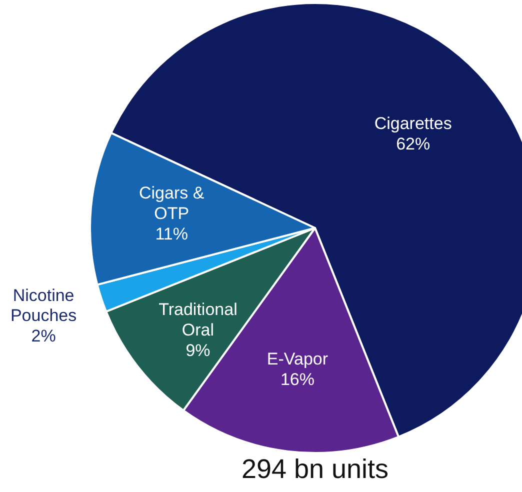  What do you see at coordinates (198, 320) in the screenshot?
I see `slice-label: Traditional Oral` at bounding box center [198, 320].